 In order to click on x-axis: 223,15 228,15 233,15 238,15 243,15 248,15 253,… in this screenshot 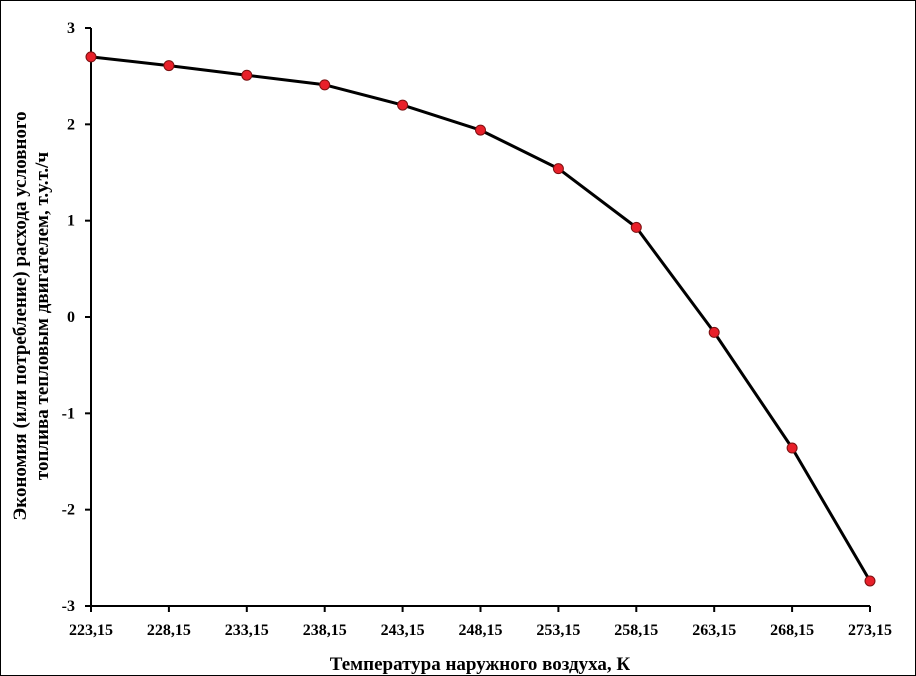, I will do `click(480, 622)`.